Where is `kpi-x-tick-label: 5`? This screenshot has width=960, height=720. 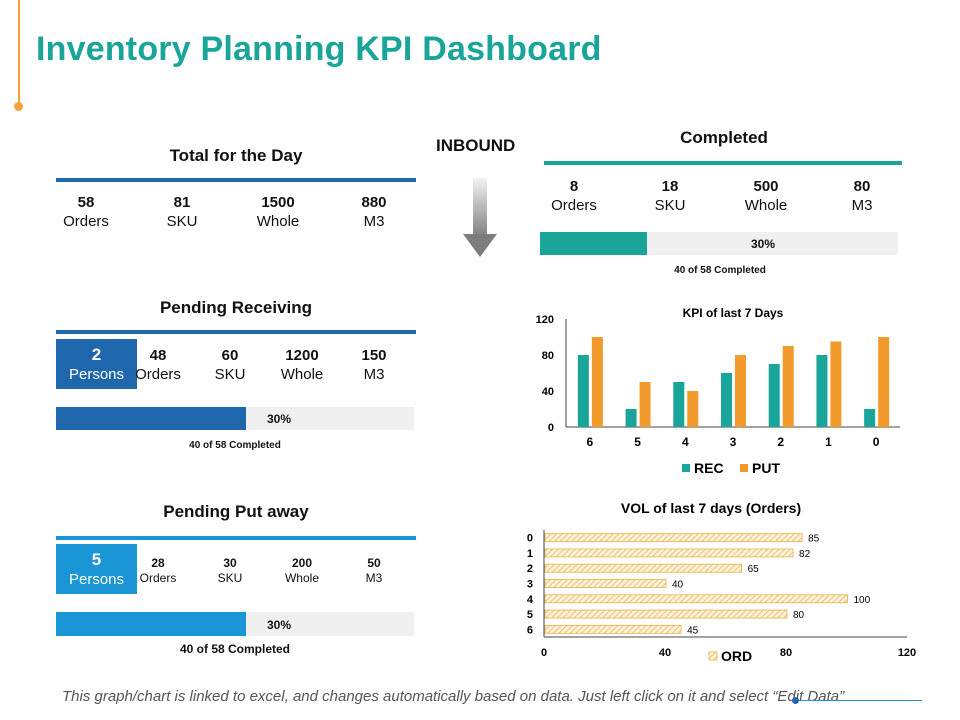
kpi-x-tick-label: 5 is located at coordinates (637, 442).